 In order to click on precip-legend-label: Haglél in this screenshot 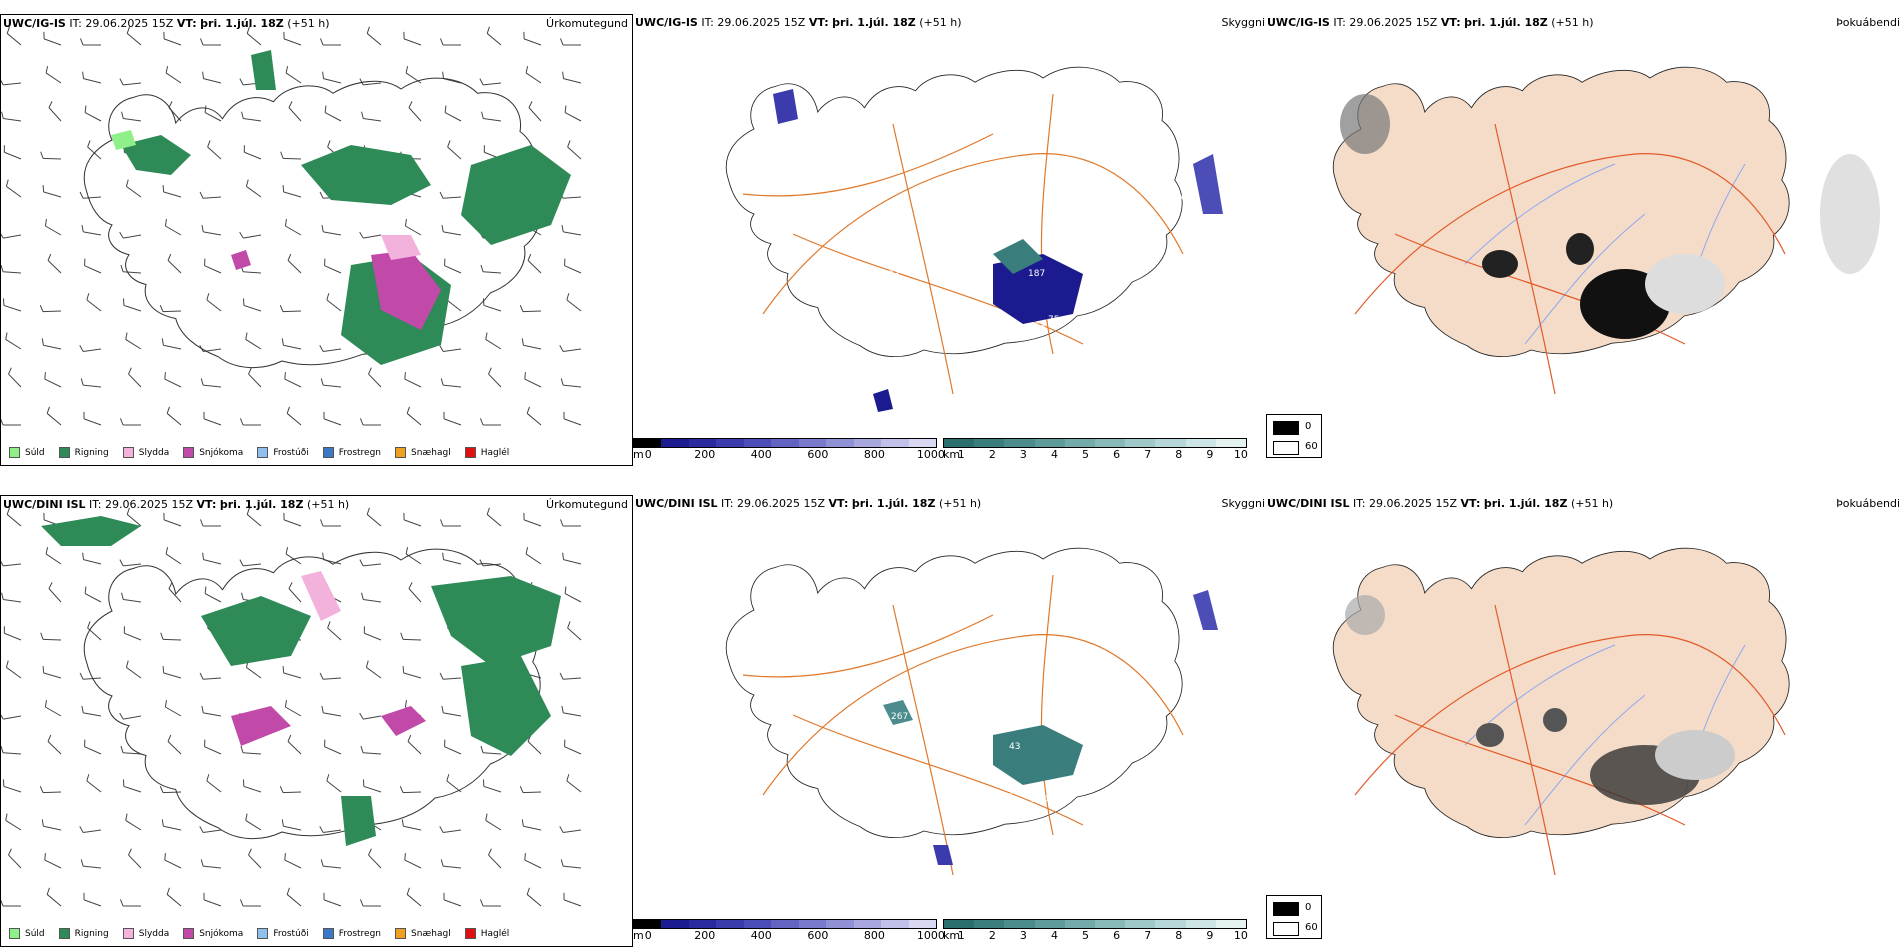, I will do `click(495, 452)`.